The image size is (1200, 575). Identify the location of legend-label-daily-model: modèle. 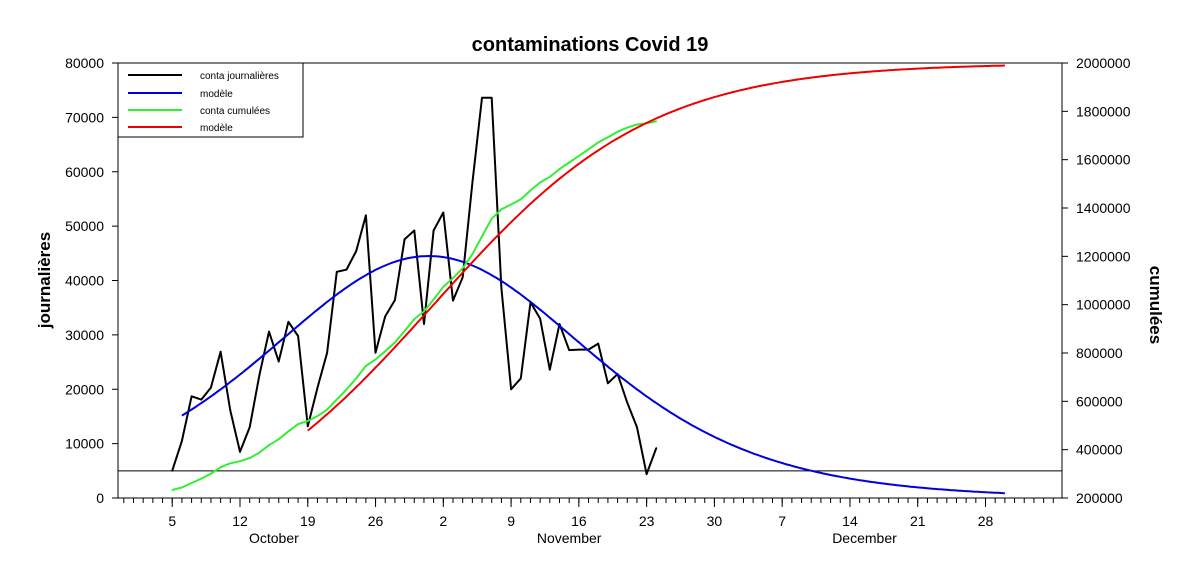
(216, 94).